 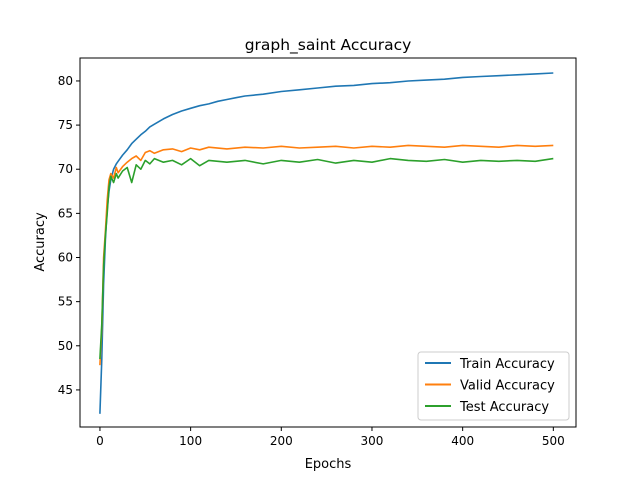 What do you see at coordinates (328, 464) in the screenshot?
I see `x-axis-label: Epochs` at bounding box center [328, 464].